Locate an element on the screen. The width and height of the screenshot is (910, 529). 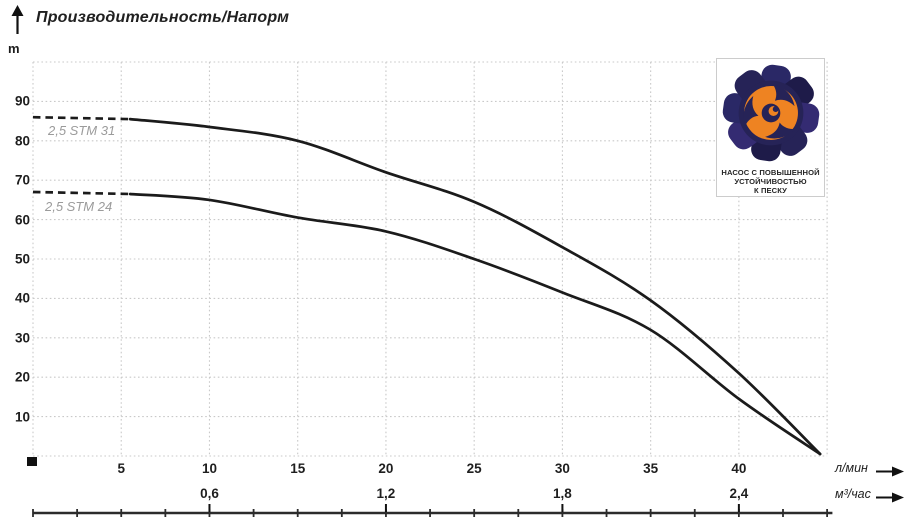
series-label-stm24: 2,5 STM 24 is located at coordinates (79, 206).